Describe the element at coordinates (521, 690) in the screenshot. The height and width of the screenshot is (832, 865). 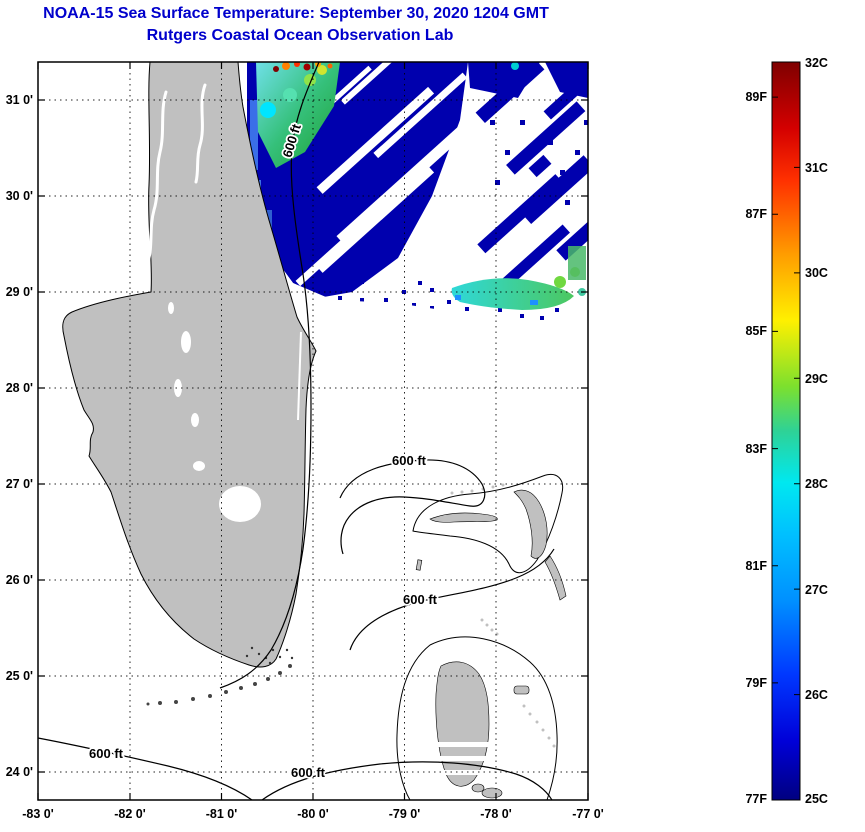
I see `new-providence` at that location.